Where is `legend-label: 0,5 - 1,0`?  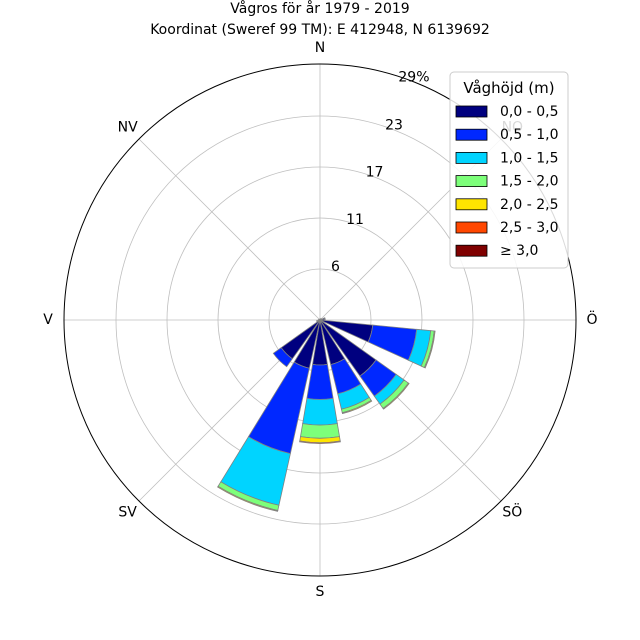
legend-label: 0,5 - 1,0 is located at coordinates (529, 135).